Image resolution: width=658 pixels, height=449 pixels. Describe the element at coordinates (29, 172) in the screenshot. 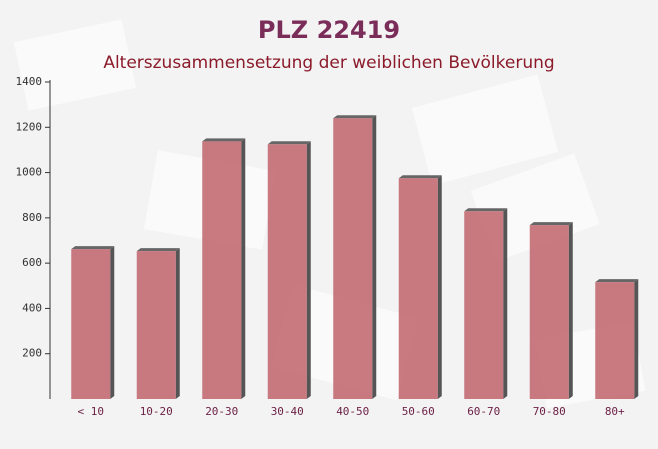

I see `y-tick-label: 1000` at that location.